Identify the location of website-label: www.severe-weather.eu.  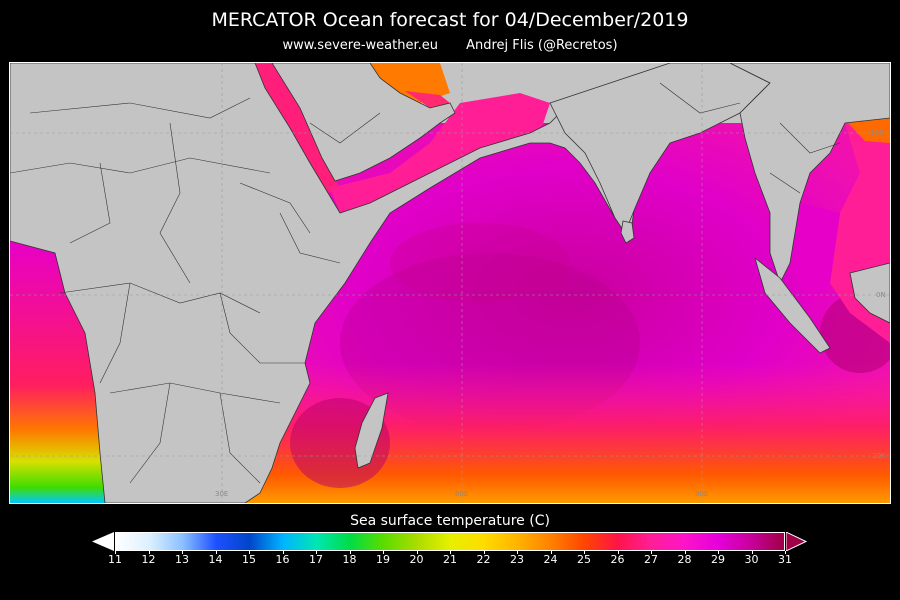
(360, 45).